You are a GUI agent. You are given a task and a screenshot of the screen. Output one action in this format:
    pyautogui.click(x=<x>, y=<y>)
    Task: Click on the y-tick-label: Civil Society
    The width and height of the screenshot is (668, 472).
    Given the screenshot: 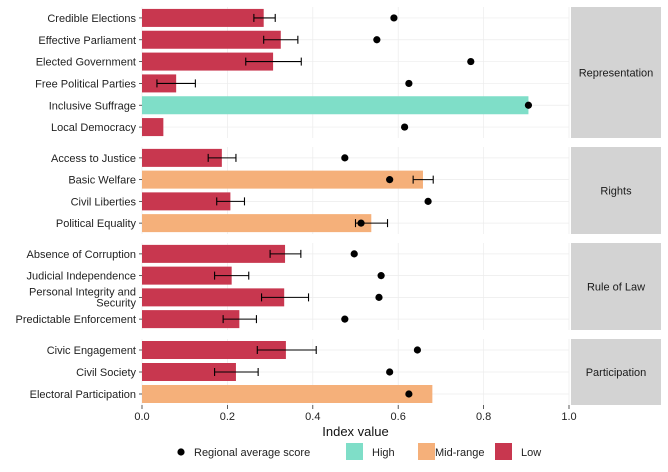 What is the action you would take?
    pyautogui.click(x=106, y=373)
    